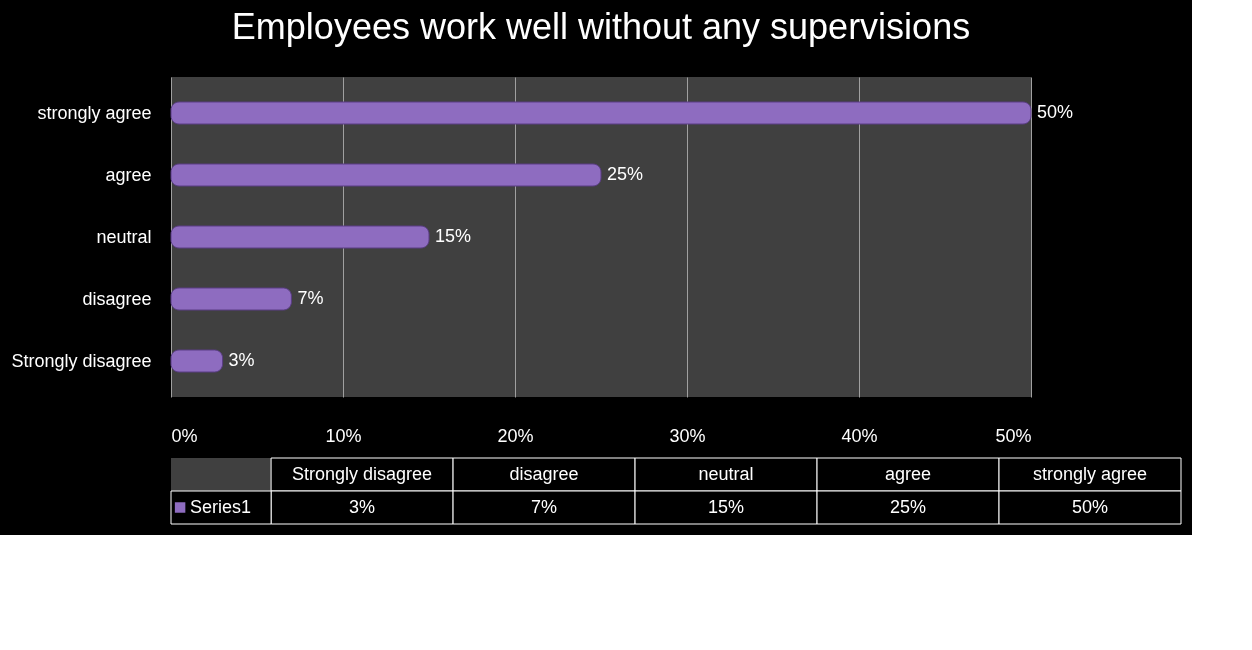 The height and width of the screenshot is (650, 1252). I want to click on data-label: 7%, so click(310, 298).